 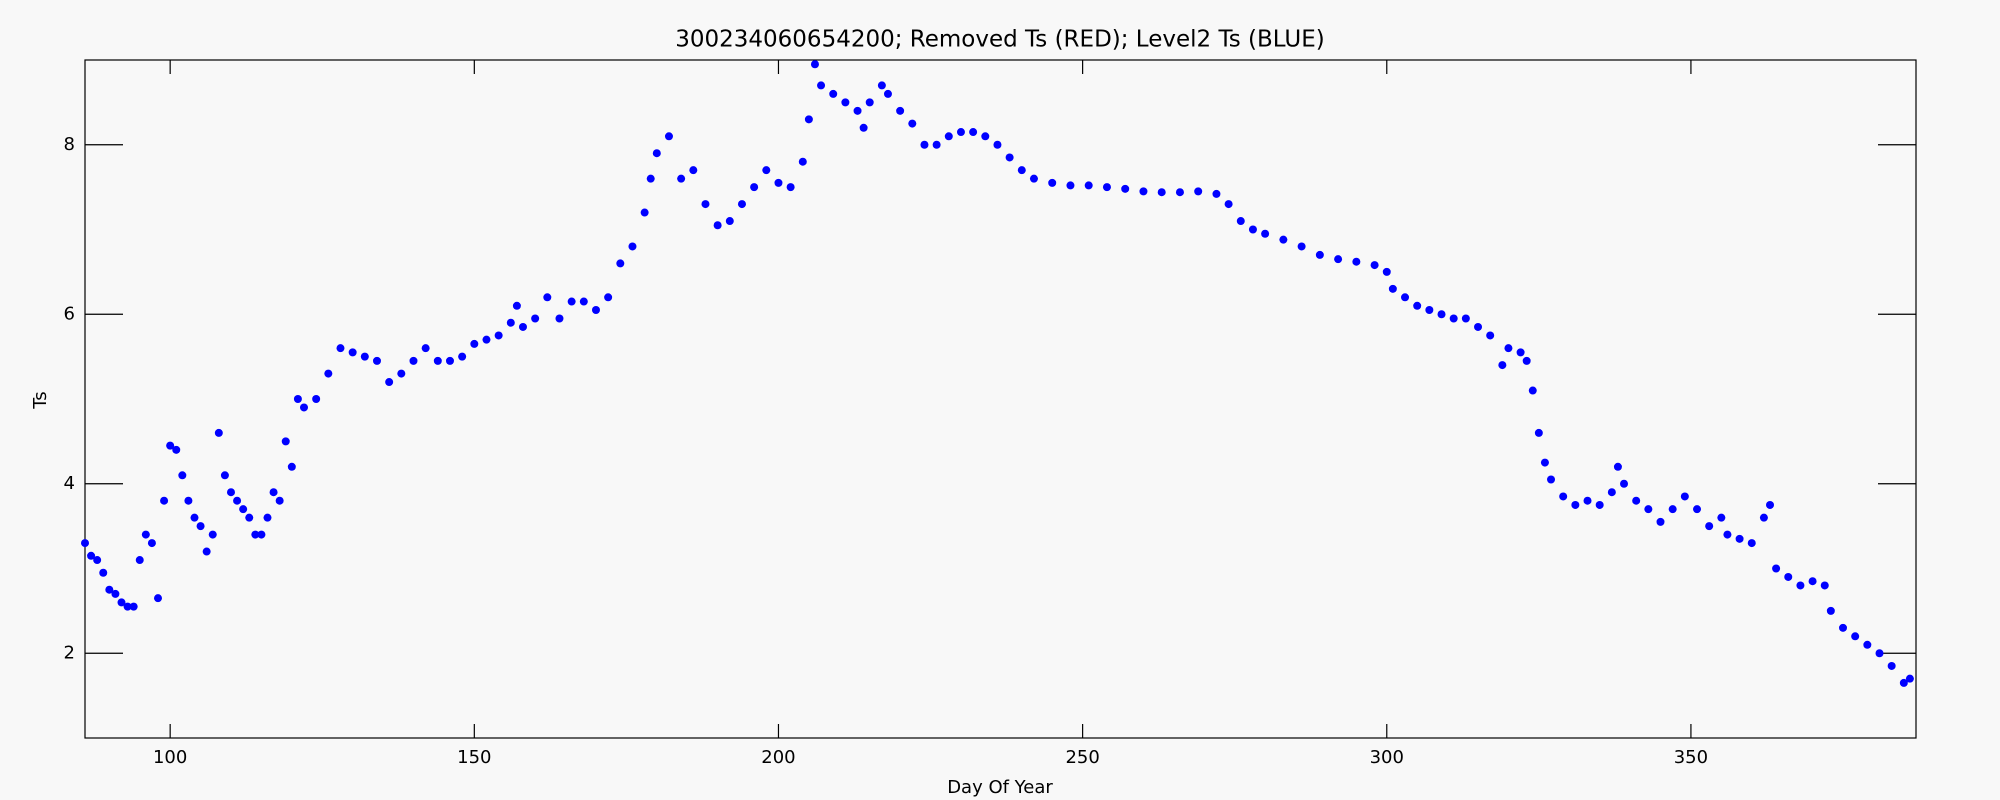 I want to click on x-tick-label: 150, so click(x=474, y=757).